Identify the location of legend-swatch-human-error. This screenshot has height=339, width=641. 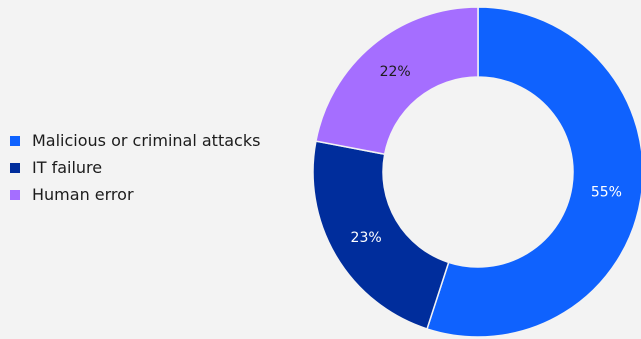
(15, 194).